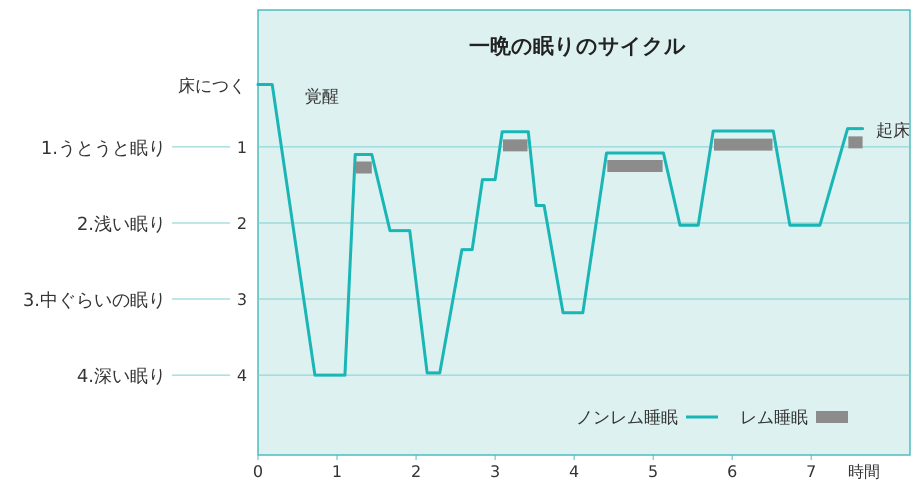  Describe the element at coordinates (774, 418) in the screenshot. I see `legend-label: レム睡眠` at that location.